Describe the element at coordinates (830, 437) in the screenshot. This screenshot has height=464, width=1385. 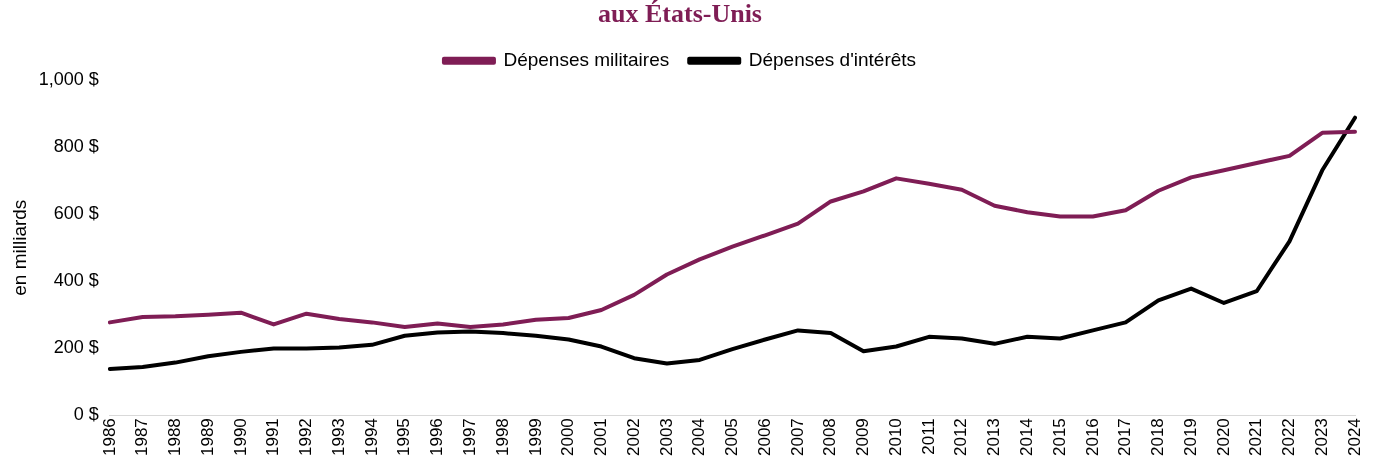
I see `x-tick-label: 2008` at that location.